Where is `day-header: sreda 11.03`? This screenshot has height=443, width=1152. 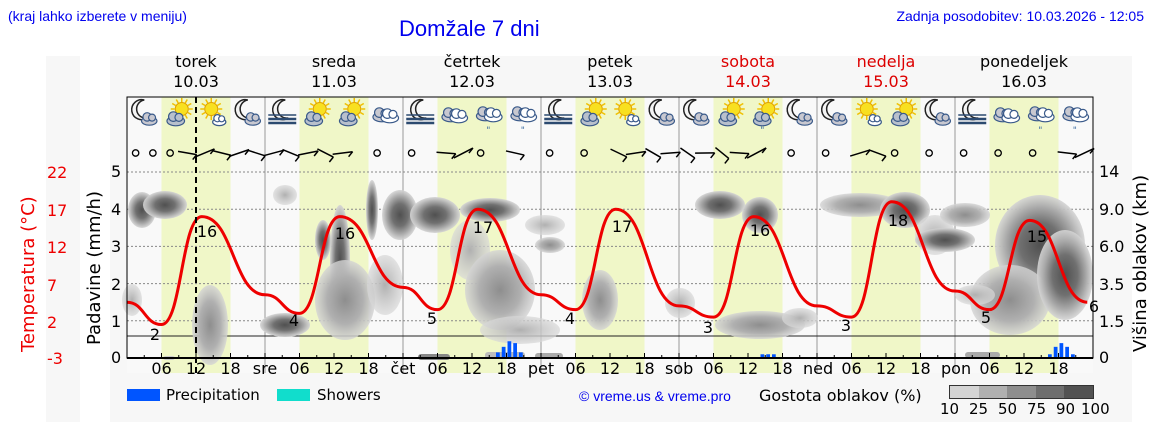 day-header: sreda 11.03 is located at coordinates (334, 72).